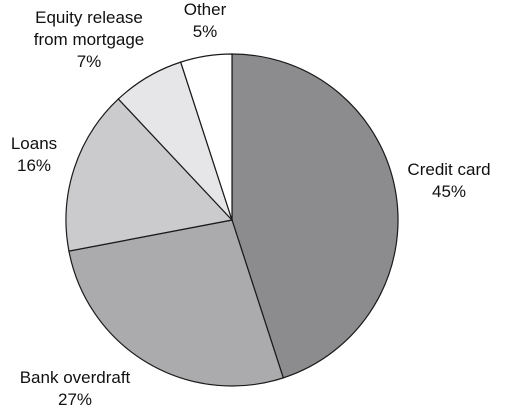 Image resolution: width=505 pixels, height=420 pixels. I want to click on slice-label-equity-release-from-mortgage: from mortgage, so click(89, 39).